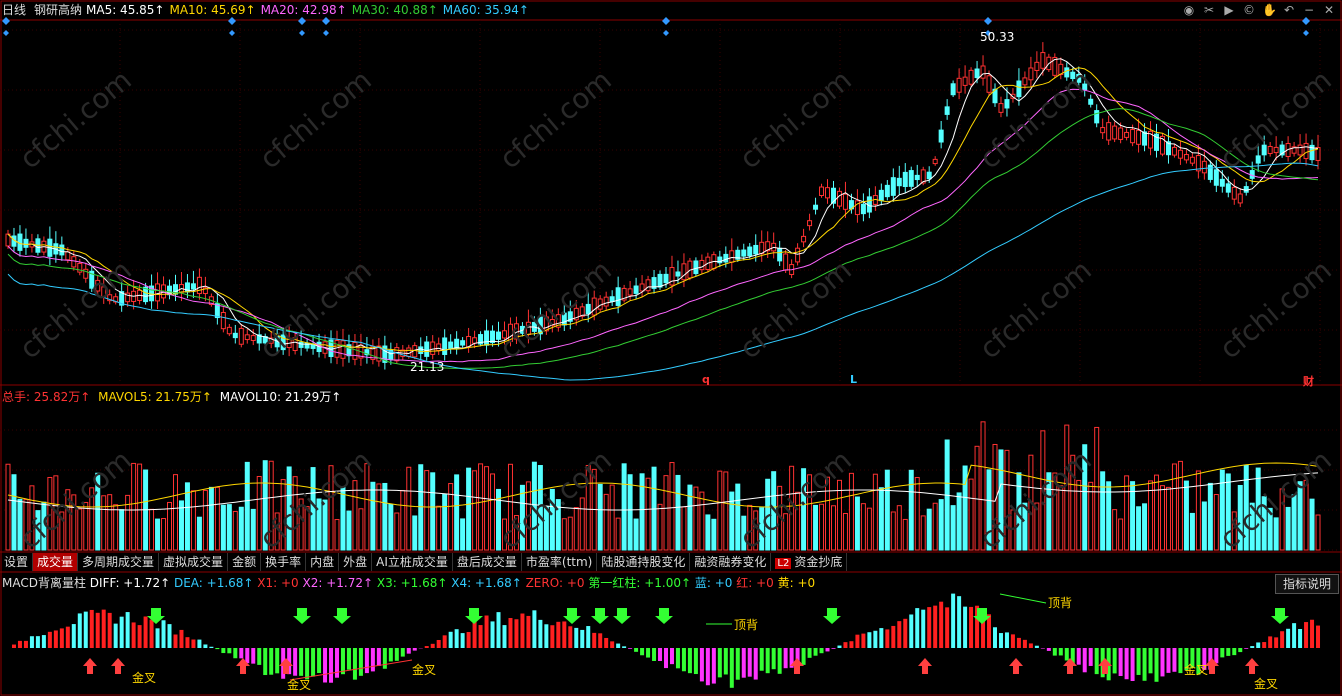 The width and height of the screenshot is (1342, 696). Describe the element at coordinates (1289, 10) in the screenshot. I see `undo-icon: ↶` at that location.